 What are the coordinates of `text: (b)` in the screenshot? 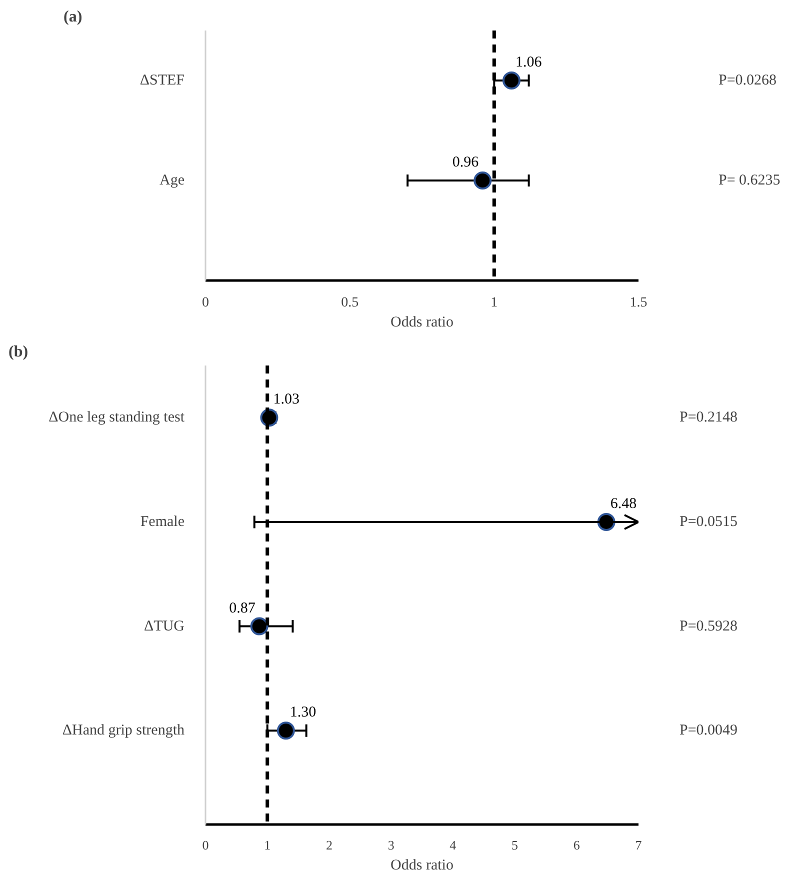 It's located at (18, 352).